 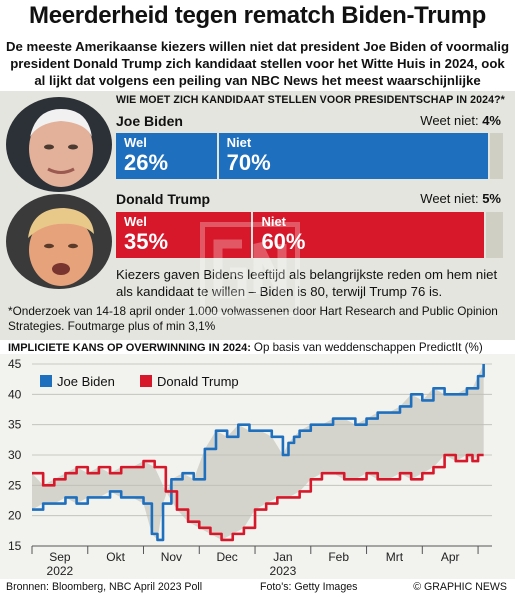 I want to click on x-tick-nov: Nov, so click(x=171, y=557).